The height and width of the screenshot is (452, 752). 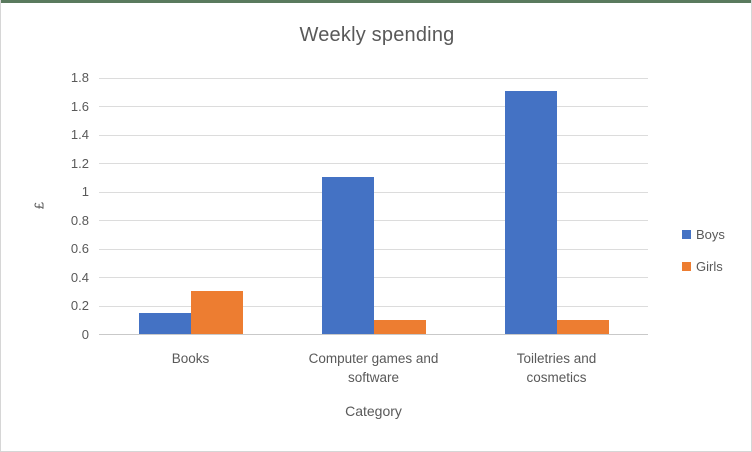 I want to click on legend-label: Girls, so click(x=709, y=266).